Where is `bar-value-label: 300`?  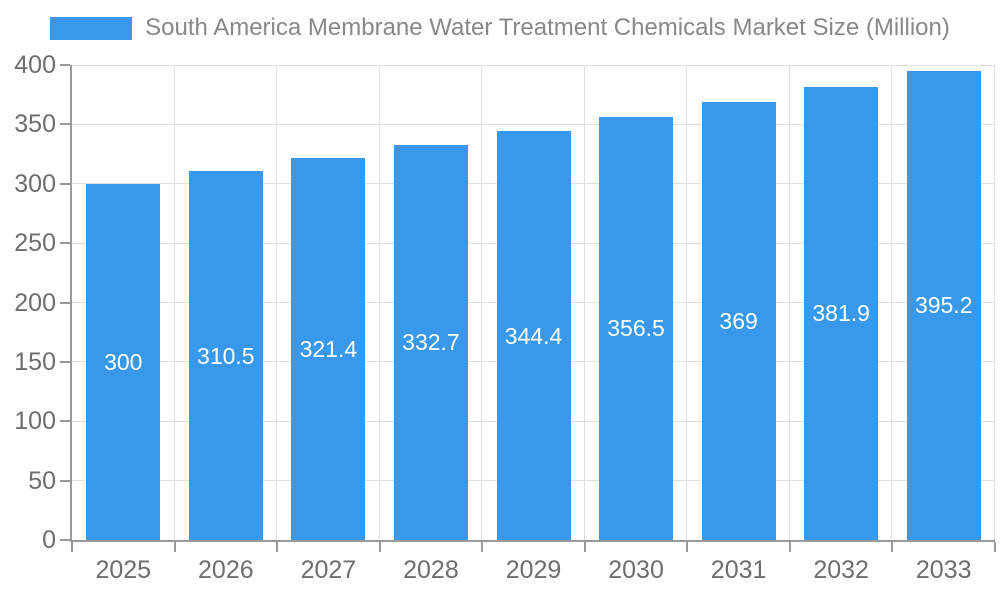 bar-value-label: 300 is located at coordinates (123, 361).